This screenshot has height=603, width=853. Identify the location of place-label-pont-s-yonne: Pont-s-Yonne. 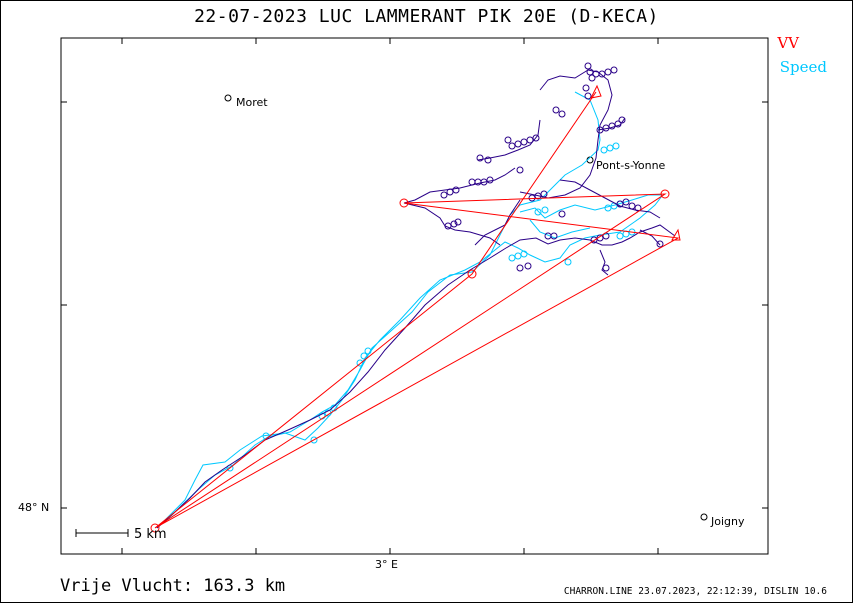
(631, 165).